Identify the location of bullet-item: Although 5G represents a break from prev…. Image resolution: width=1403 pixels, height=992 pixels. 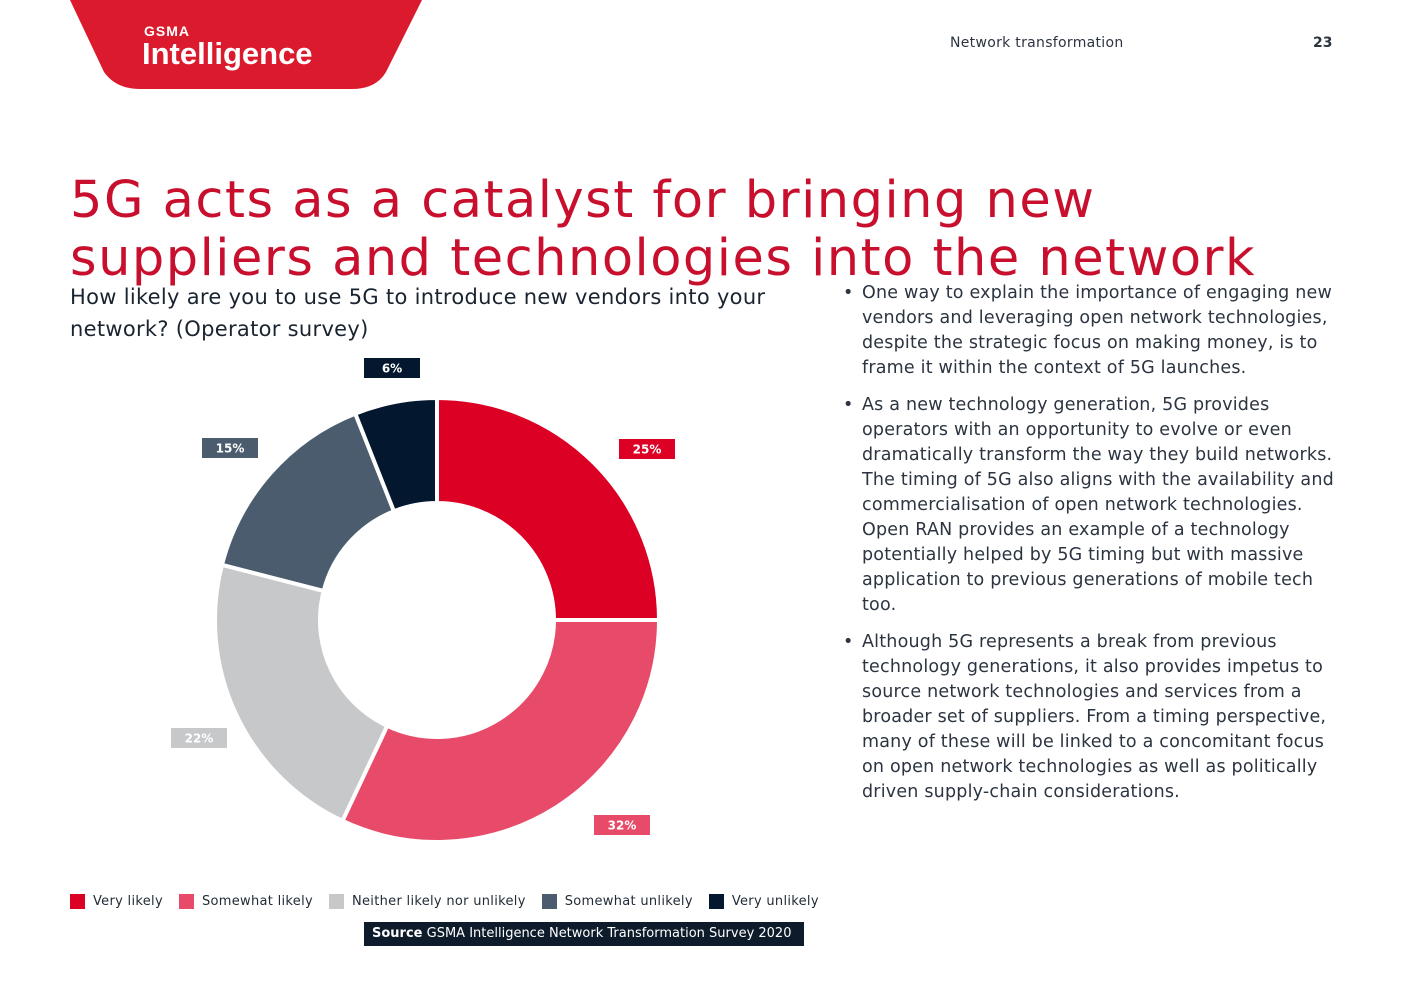
(1093, 717).